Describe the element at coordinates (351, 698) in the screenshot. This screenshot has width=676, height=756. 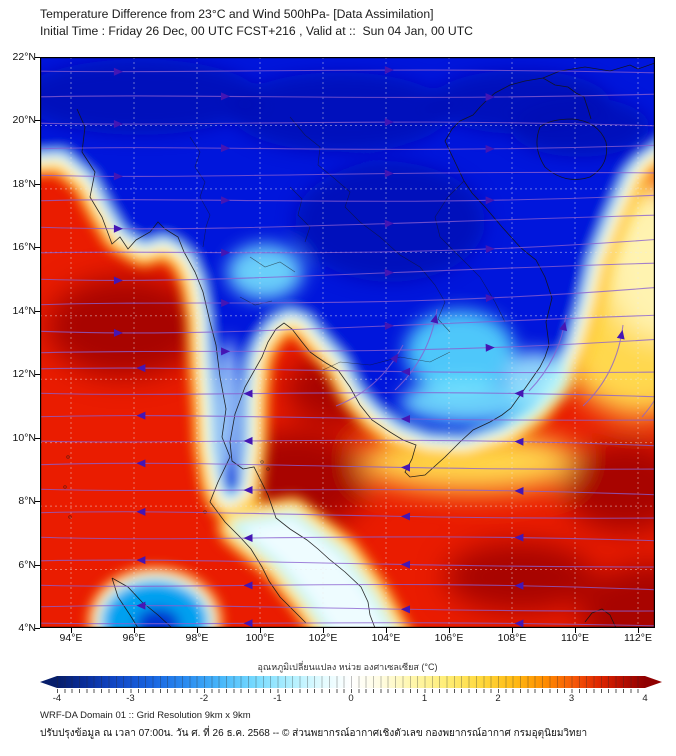
I see `colorbar-tick: 0` at that location.